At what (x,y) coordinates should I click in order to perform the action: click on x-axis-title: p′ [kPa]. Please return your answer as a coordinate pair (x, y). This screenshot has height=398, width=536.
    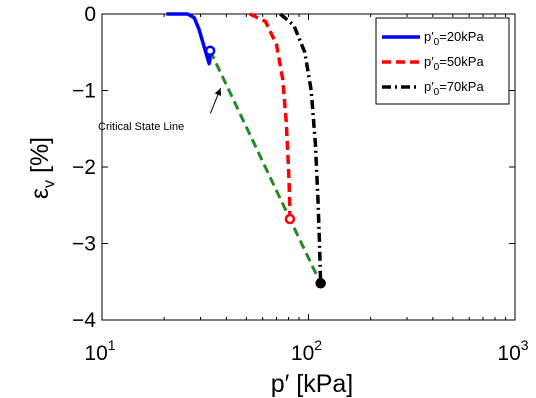
    Looking at the image, I should click on (312, 384).